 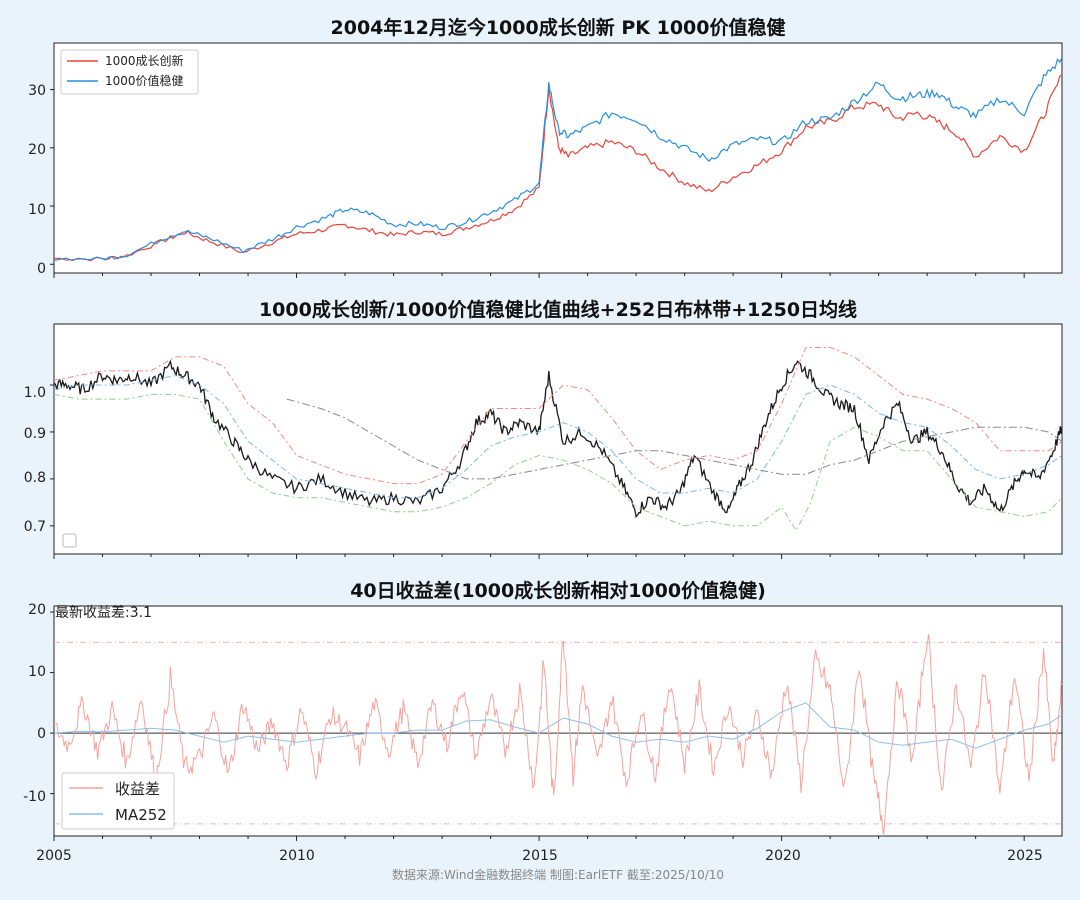 I want to click on latest-spread-annotation: 最新收益差:3.1, so click(x=103, y=613).